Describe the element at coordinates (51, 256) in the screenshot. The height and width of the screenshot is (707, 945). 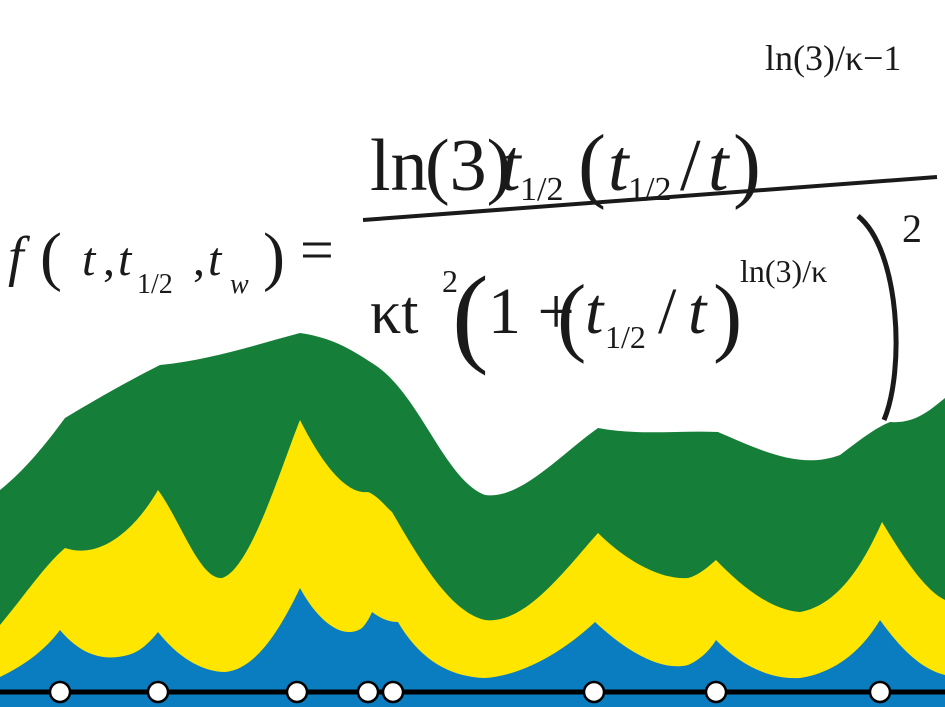
I see `lhs-open-paren: (` at that location.